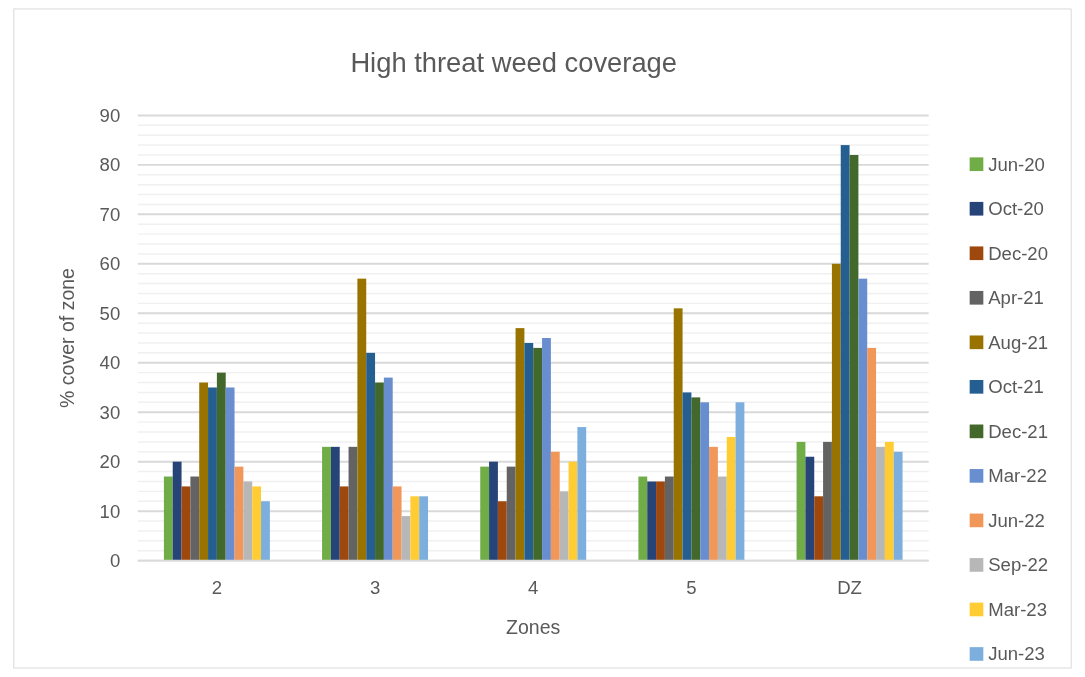  Describe the element at coordinates (1016, 164) in the screenshot. I see `legend-label: Jun-20` at that location.